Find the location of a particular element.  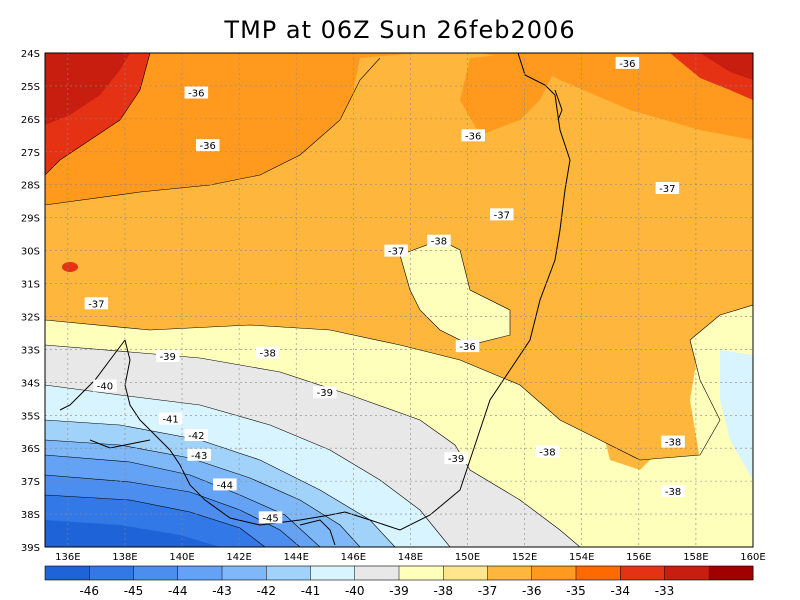

contour-label: -42 is located at coordinates (196, 435).